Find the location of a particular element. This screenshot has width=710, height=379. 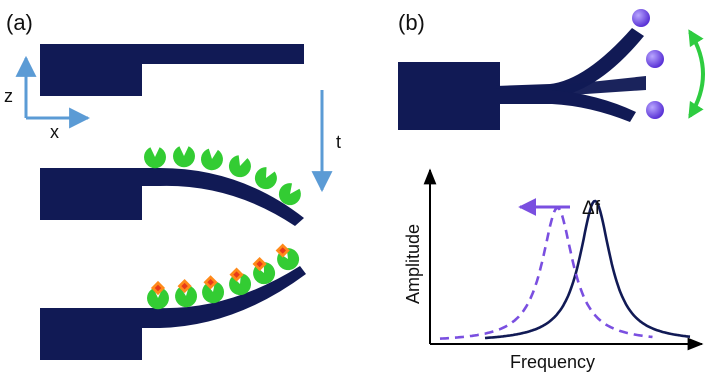

cantilever-bound-analytes is located at coordinates (173, 301).